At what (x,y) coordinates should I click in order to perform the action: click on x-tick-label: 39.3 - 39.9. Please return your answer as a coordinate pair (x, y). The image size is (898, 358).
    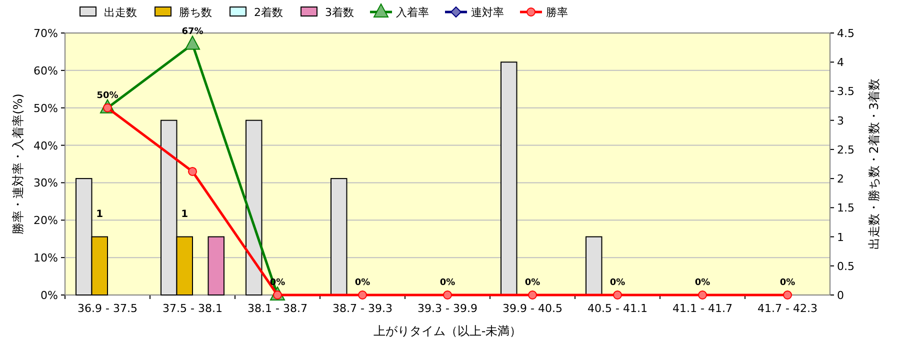
    Looking at the image, I should click on (448, 308).